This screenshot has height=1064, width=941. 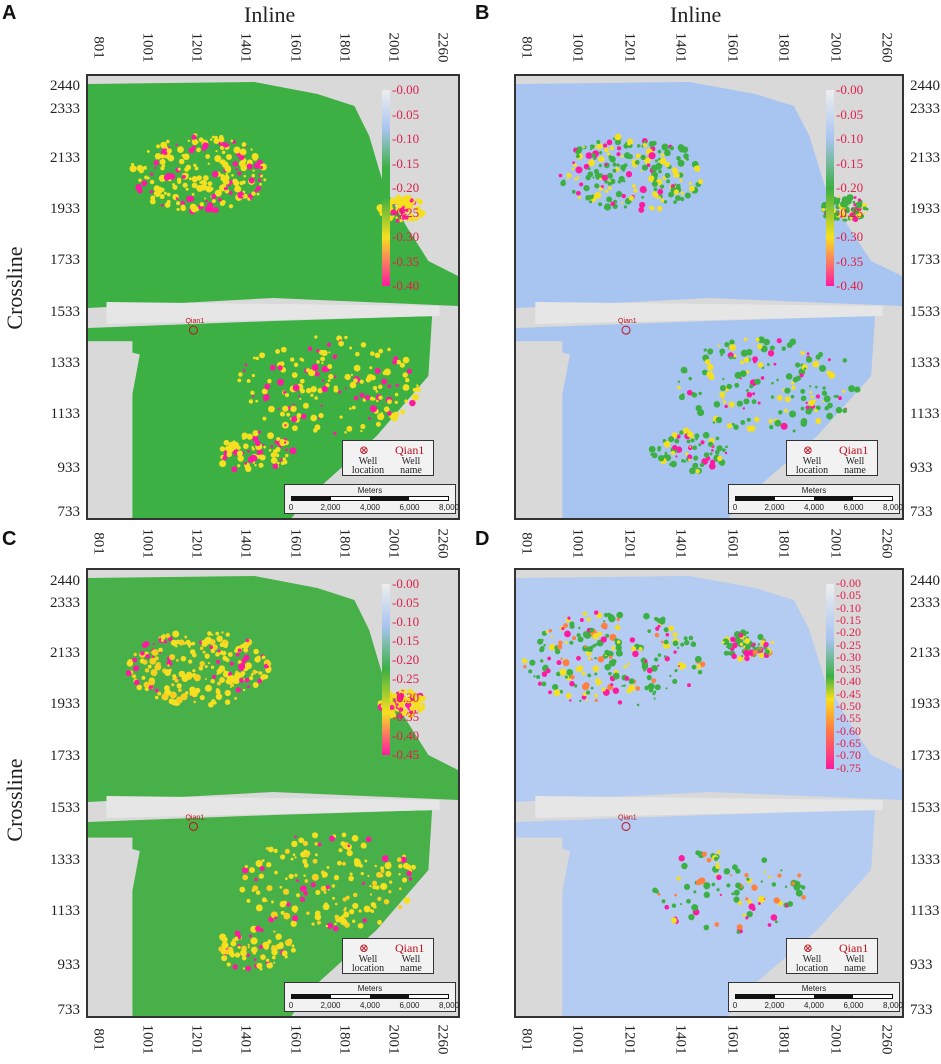 What do you see at coordinates (65, 362) in the screenshot?
I see `crossline-tick-label: 1333` at bounding box center [65, 362].